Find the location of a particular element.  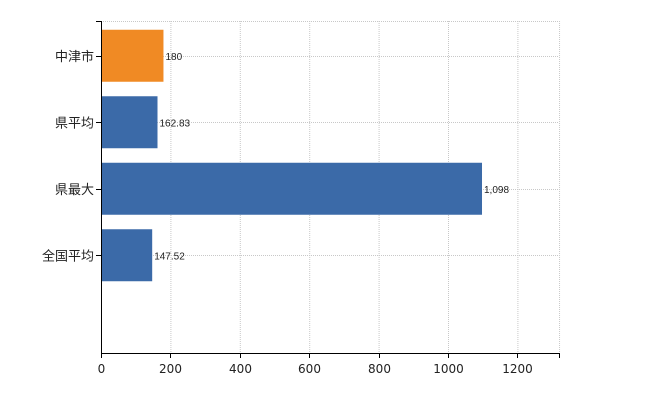

category-label-2: 県平均 is located at coordinates (74, 123).